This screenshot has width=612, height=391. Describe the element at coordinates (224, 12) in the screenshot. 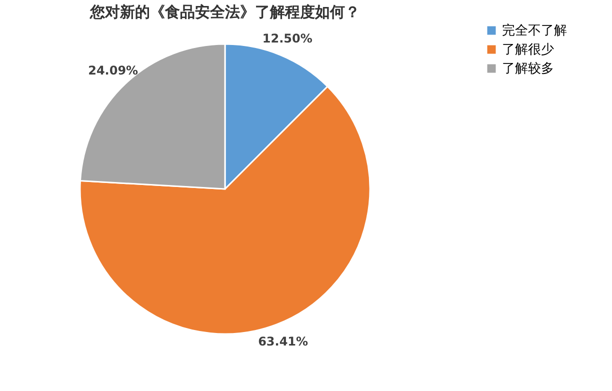

I see `chart-title: 您对新的《食品安全法》了解程度如何？` at that location.